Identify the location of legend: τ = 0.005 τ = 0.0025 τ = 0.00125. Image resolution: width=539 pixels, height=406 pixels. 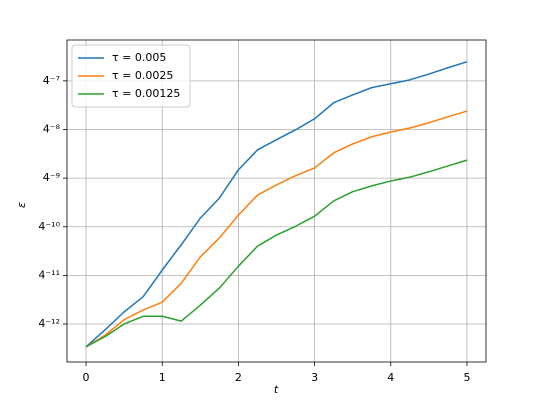
(131, 76).